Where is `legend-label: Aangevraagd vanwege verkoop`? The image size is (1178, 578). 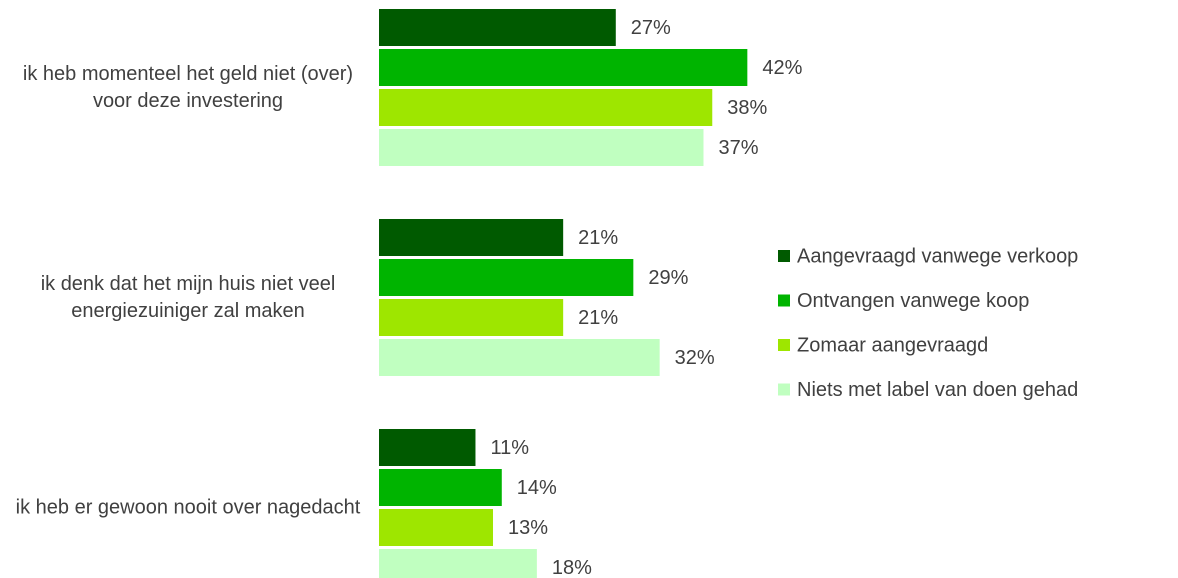
legend-label: Aangevraagd vanwege verkoop is located at coordinates (937, 256).